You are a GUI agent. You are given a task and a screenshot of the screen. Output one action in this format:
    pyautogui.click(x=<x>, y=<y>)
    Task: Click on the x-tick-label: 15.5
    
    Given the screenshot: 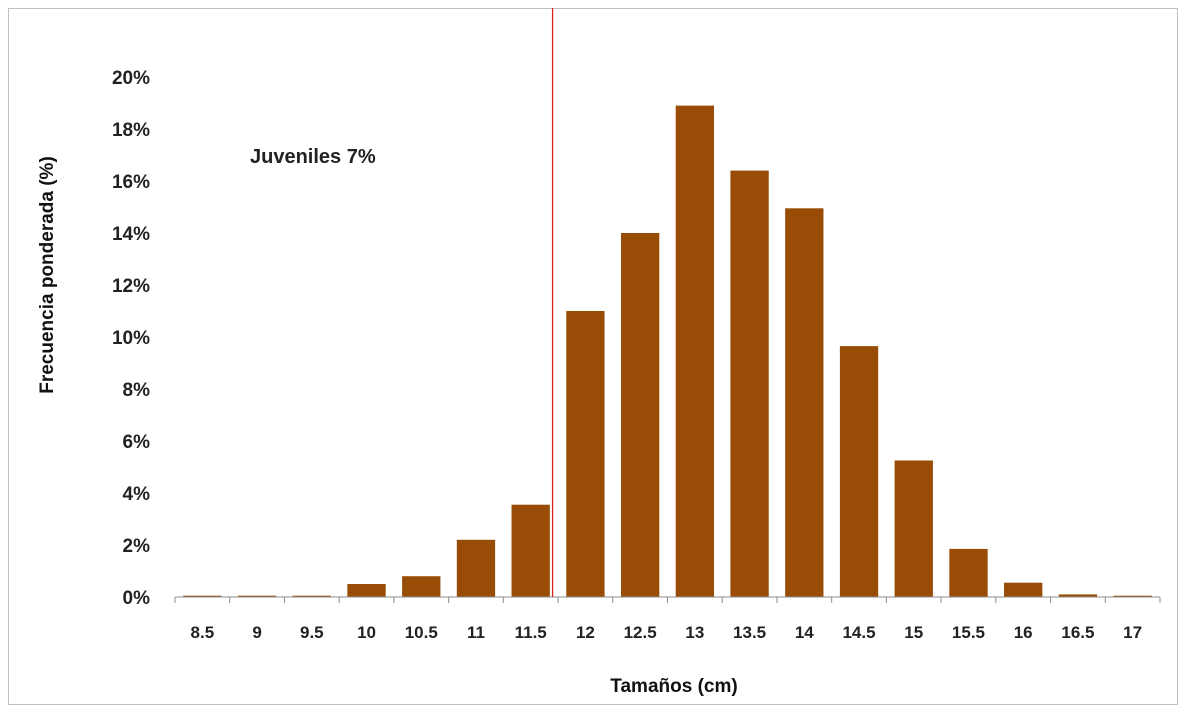 What is the action you would take?
    pyautogui.click(x=968, y=632)
    